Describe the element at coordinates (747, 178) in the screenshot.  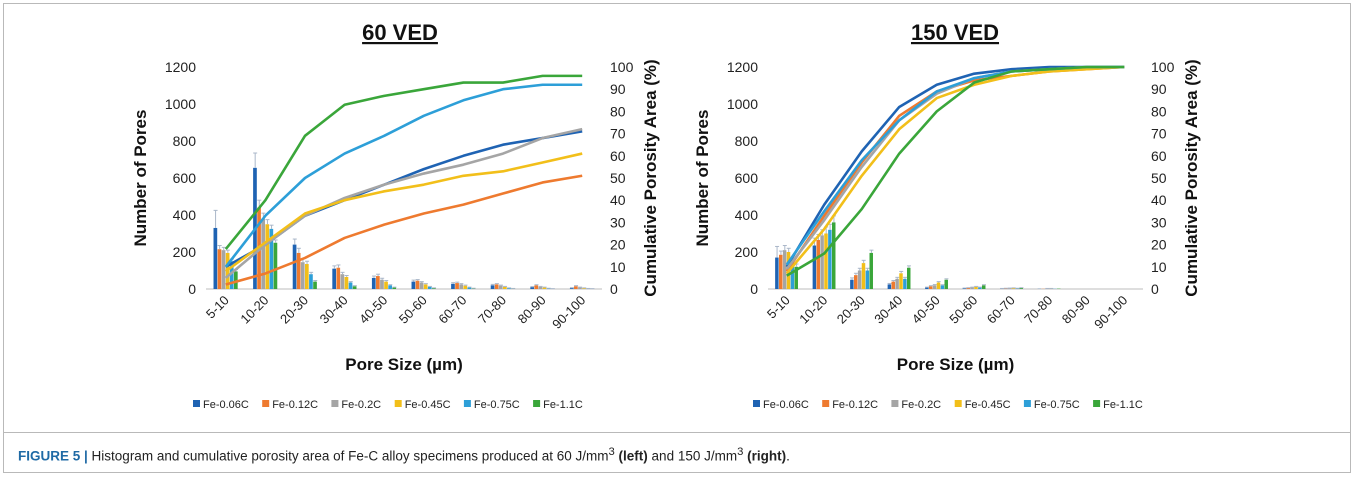
I see `chart2-y-tick-label: 600` at that location.